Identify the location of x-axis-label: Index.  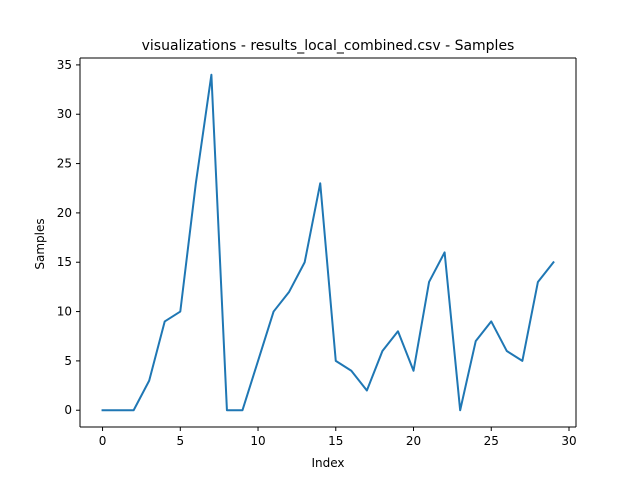
(327, 463).